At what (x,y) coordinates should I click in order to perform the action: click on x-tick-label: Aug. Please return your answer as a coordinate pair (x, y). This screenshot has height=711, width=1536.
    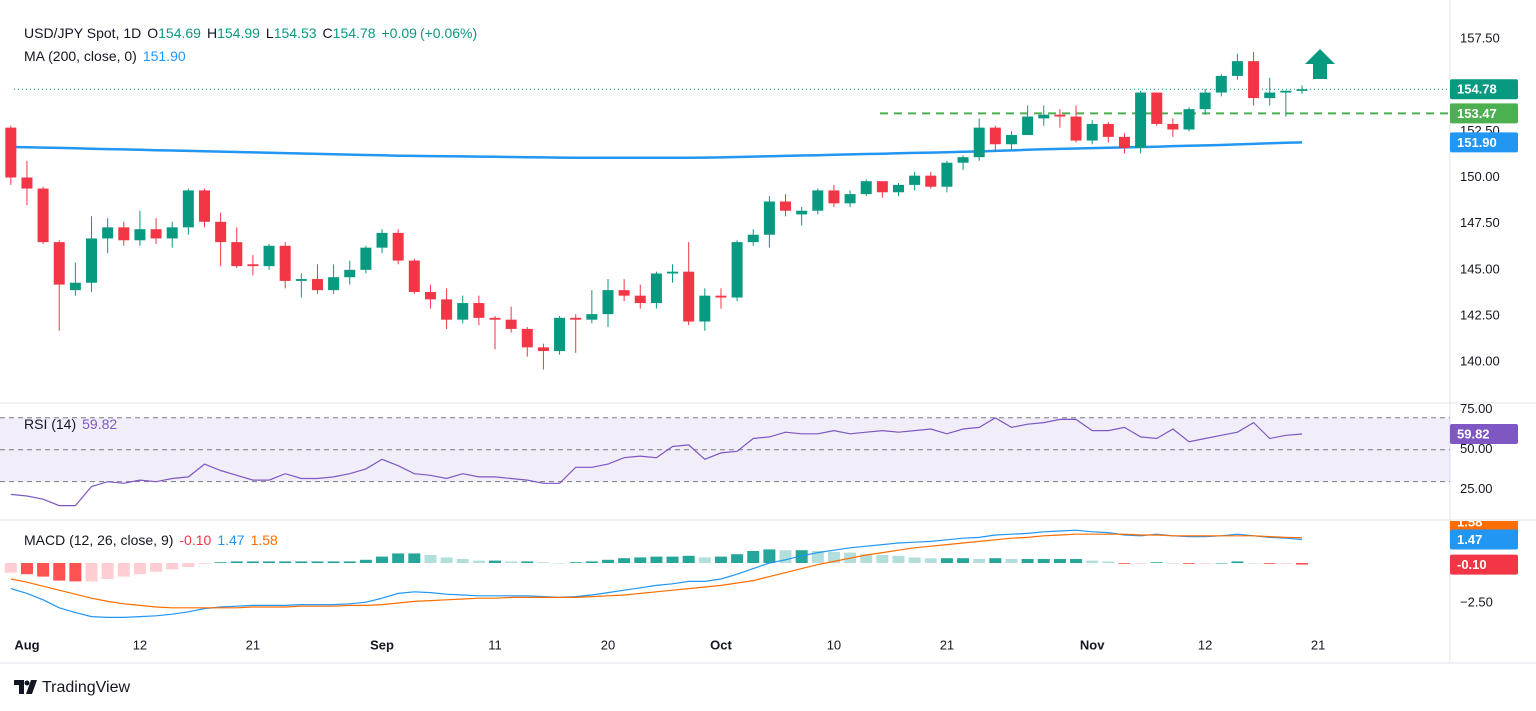
    Looking at the image, I should click on (26, 644).